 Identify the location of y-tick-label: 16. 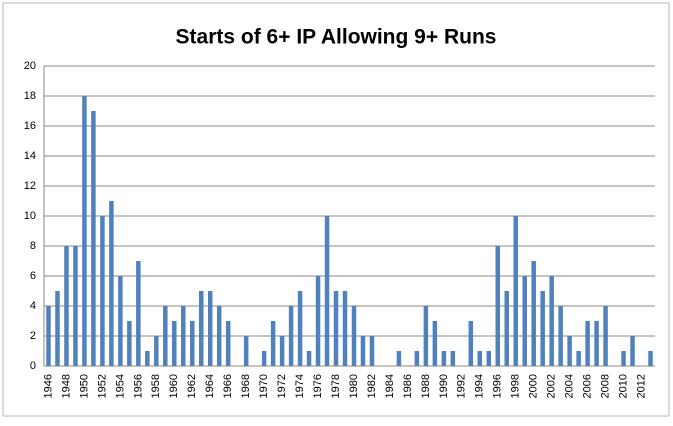
(30, 126).